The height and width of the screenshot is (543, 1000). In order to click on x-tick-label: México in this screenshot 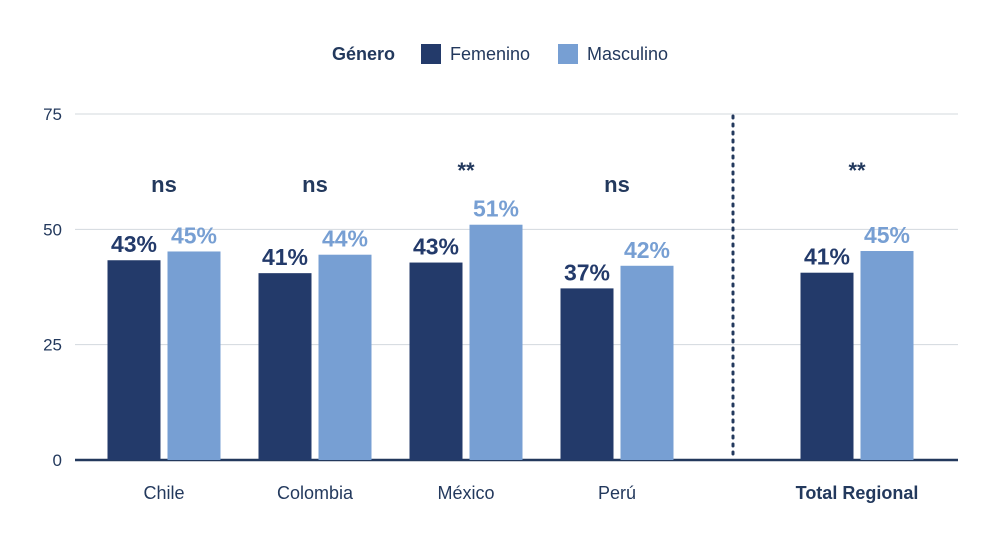, I will do `click(465, 493)`.